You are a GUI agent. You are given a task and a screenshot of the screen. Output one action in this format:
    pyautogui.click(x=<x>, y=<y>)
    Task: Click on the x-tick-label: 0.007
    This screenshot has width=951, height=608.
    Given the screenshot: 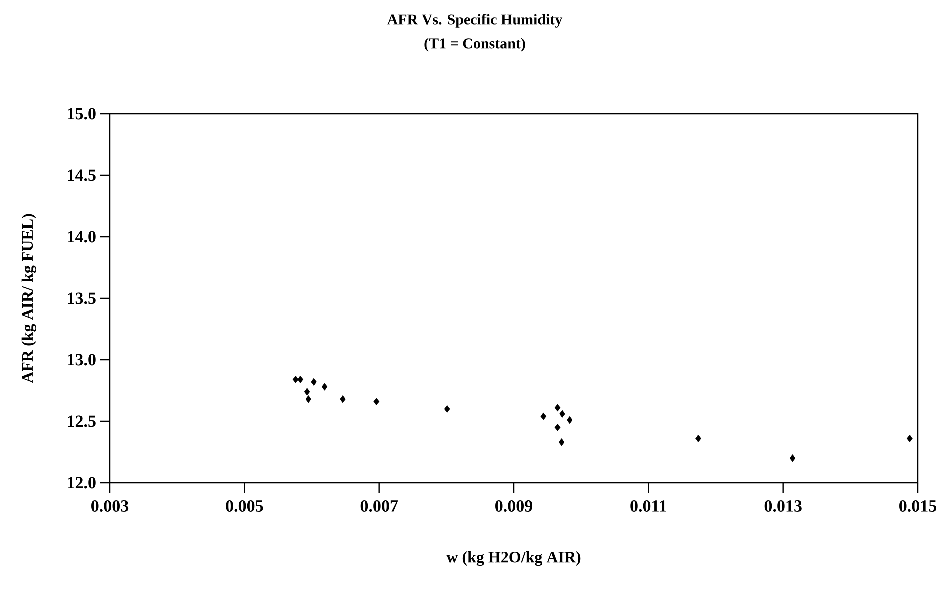 What is the action you would take?
    pyautogui.click(x=379, y=506)
    